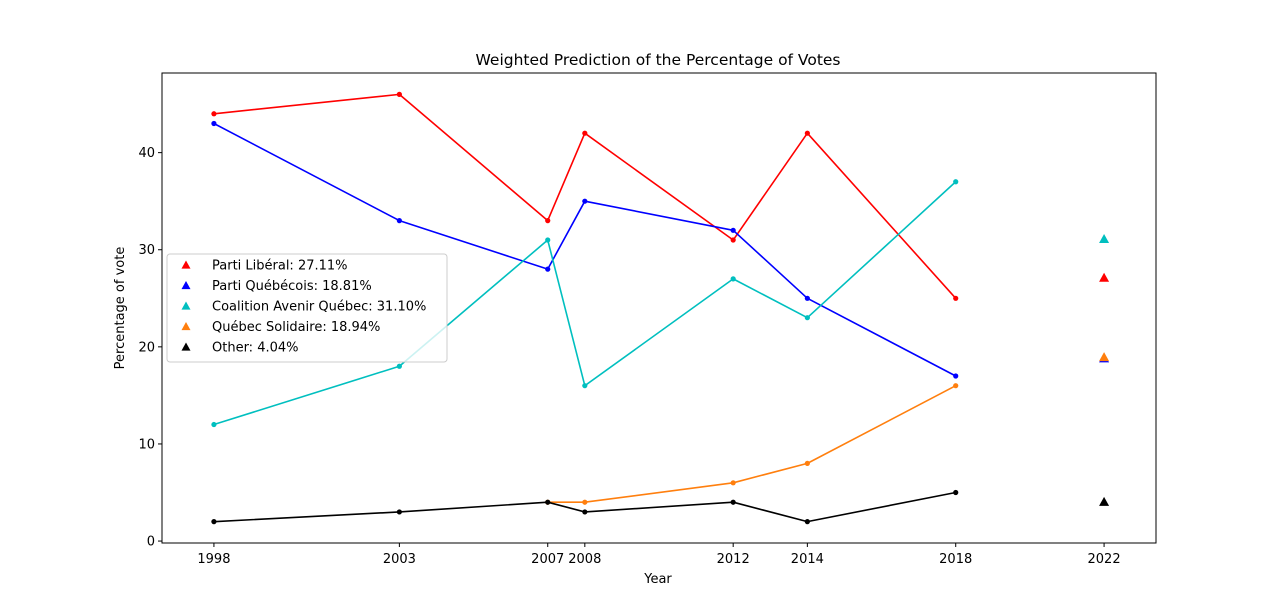 The height and width of the screenshot is (610, 1284). What do you see at coordinates (1104, 239) in the screenshot?
I see `prediction-marker-coalition-avenir-quebec` at bounding box center [1104, 239].